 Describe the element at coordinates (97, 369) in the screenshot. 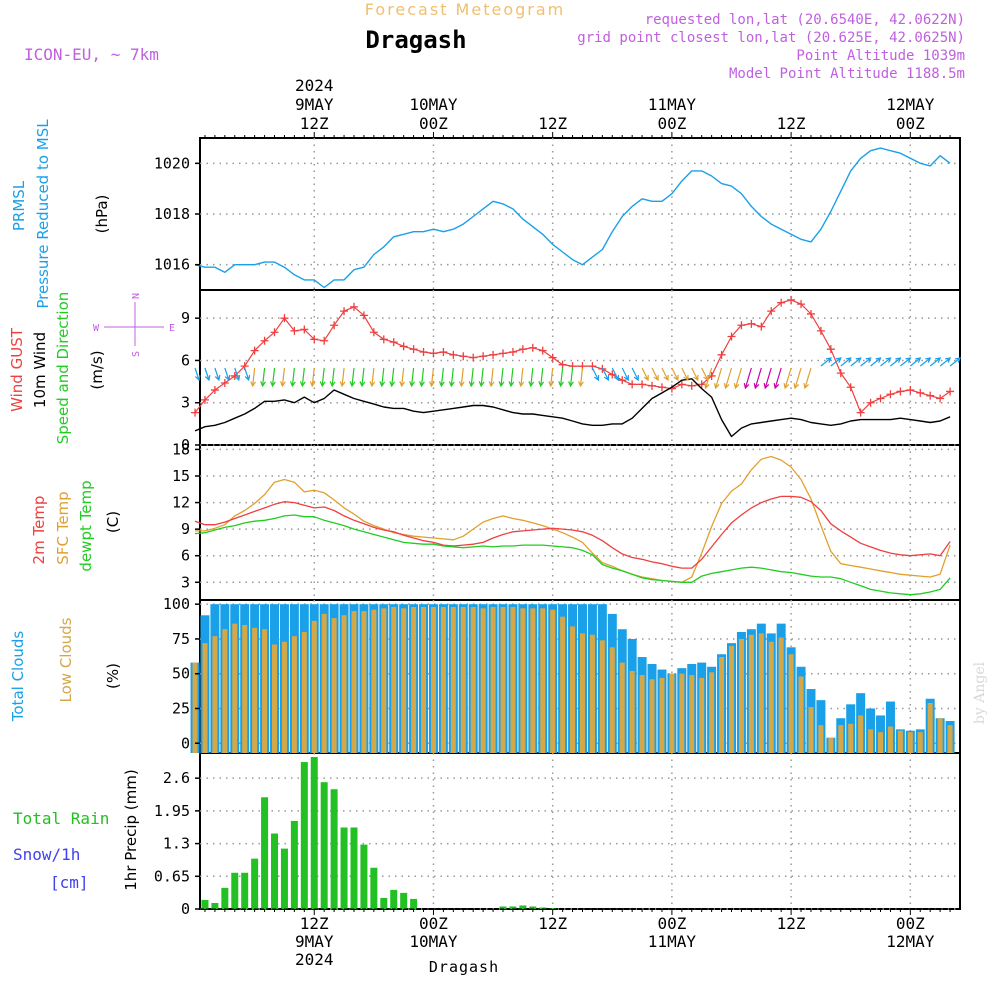

I see `wind-unit: (m/s)` at that location.